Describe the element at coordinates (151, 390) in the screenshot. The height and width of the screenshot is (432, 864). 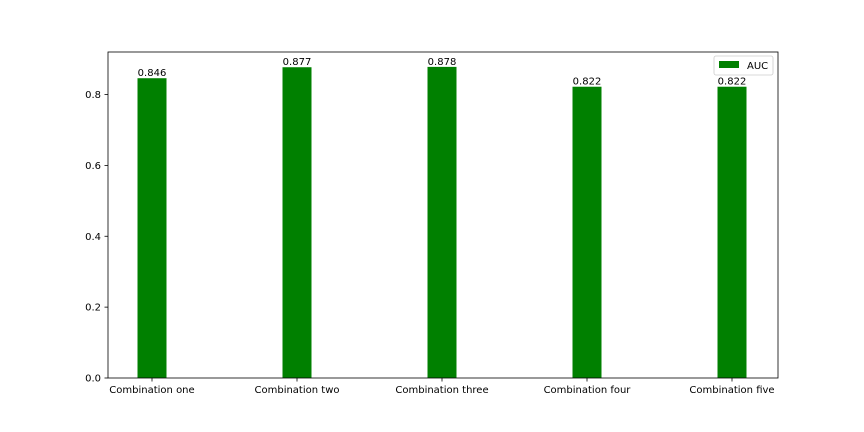
I see `x-tick-label-1: Combination one` at that location.